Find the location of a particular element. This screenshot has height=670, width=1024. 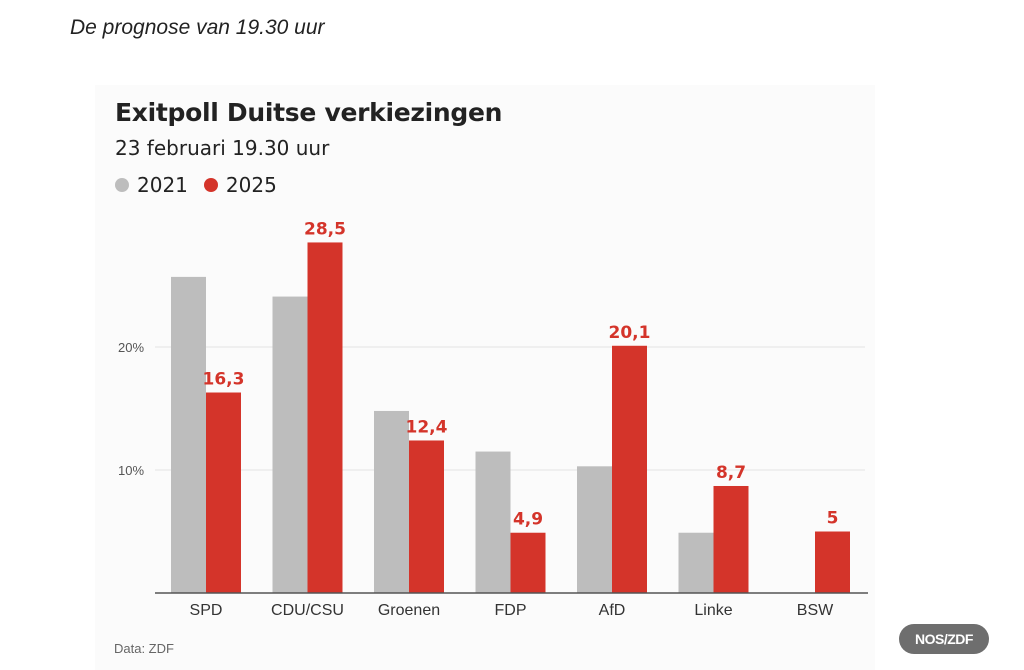

x-tick-label: CDU/CSU is located at coordinates (307, 610).